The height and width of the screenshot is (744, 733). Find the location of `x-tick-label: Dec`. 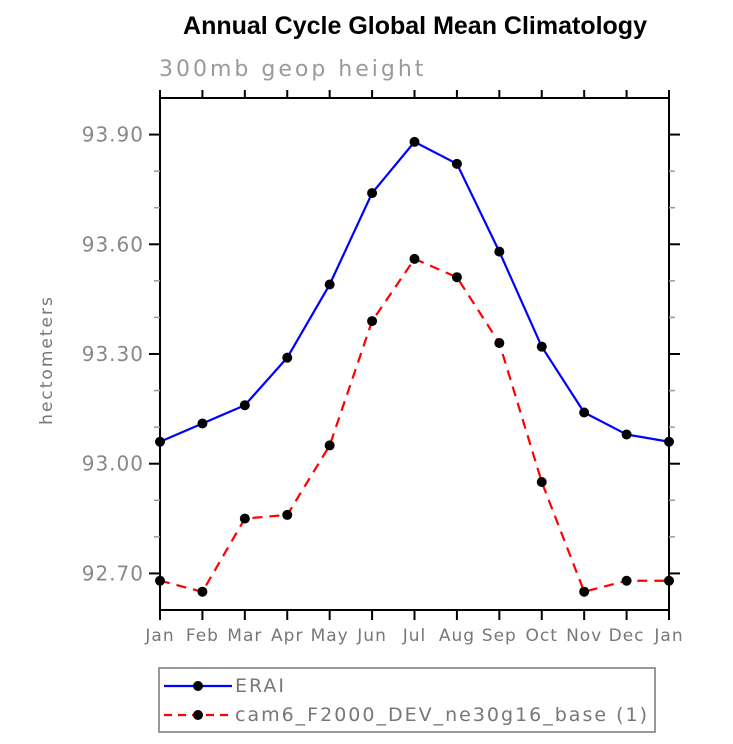

x-tick-label: Dec is located at coordinates (627, 636).